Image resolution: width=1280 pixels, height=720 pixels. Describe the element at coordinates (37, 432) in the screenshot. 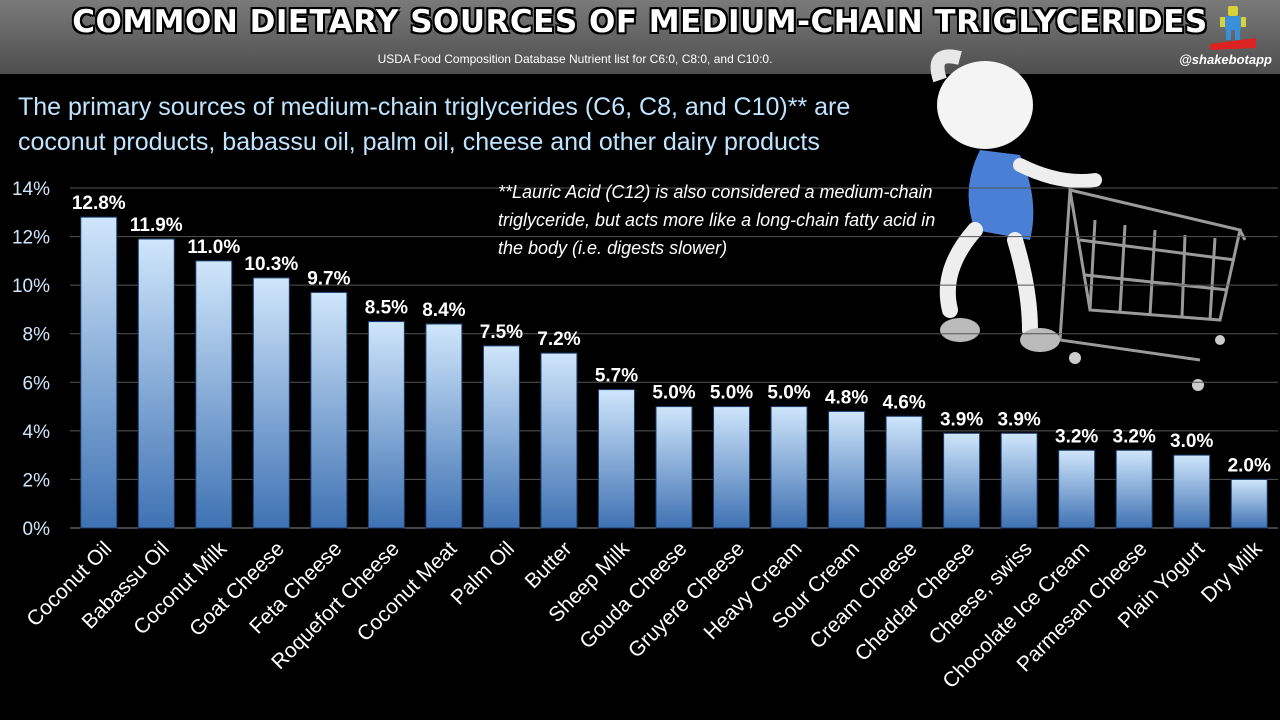

I see `y-tick-label: 4%` at that location.